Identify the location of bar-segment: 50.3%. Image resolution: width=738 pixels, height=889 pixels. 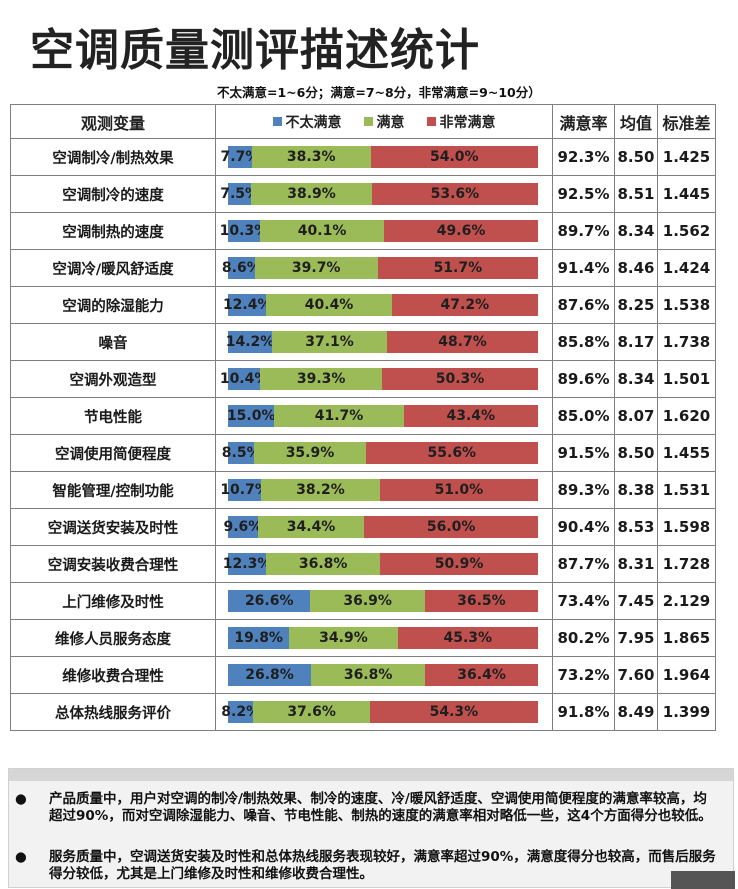
(460, 379).